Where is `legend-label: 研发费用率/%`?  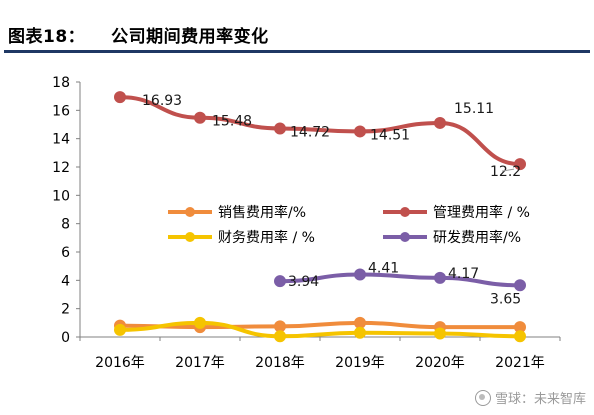 legend-label: 研发费用率/% is located at coordinates (477, 237).